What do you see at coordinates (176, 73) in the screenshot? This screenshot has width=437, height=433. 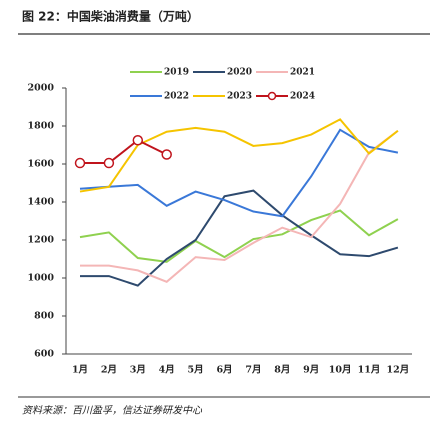 I see `legend-label: 2019` at bounding box center [176, 73].